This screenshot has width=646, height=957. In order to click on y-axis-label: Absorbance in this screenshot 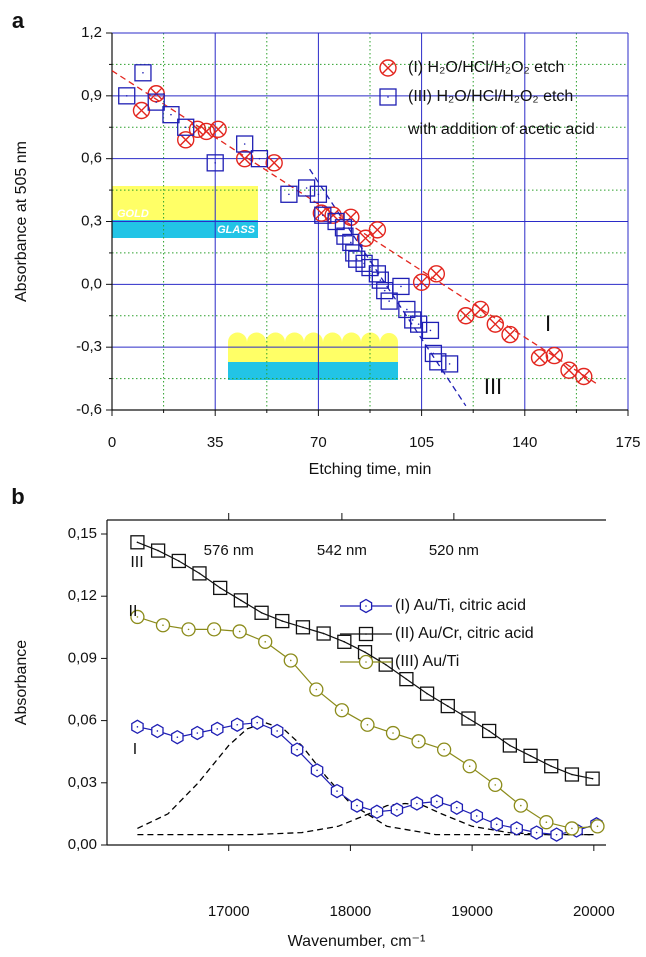, I will do `click(21, 682)`.